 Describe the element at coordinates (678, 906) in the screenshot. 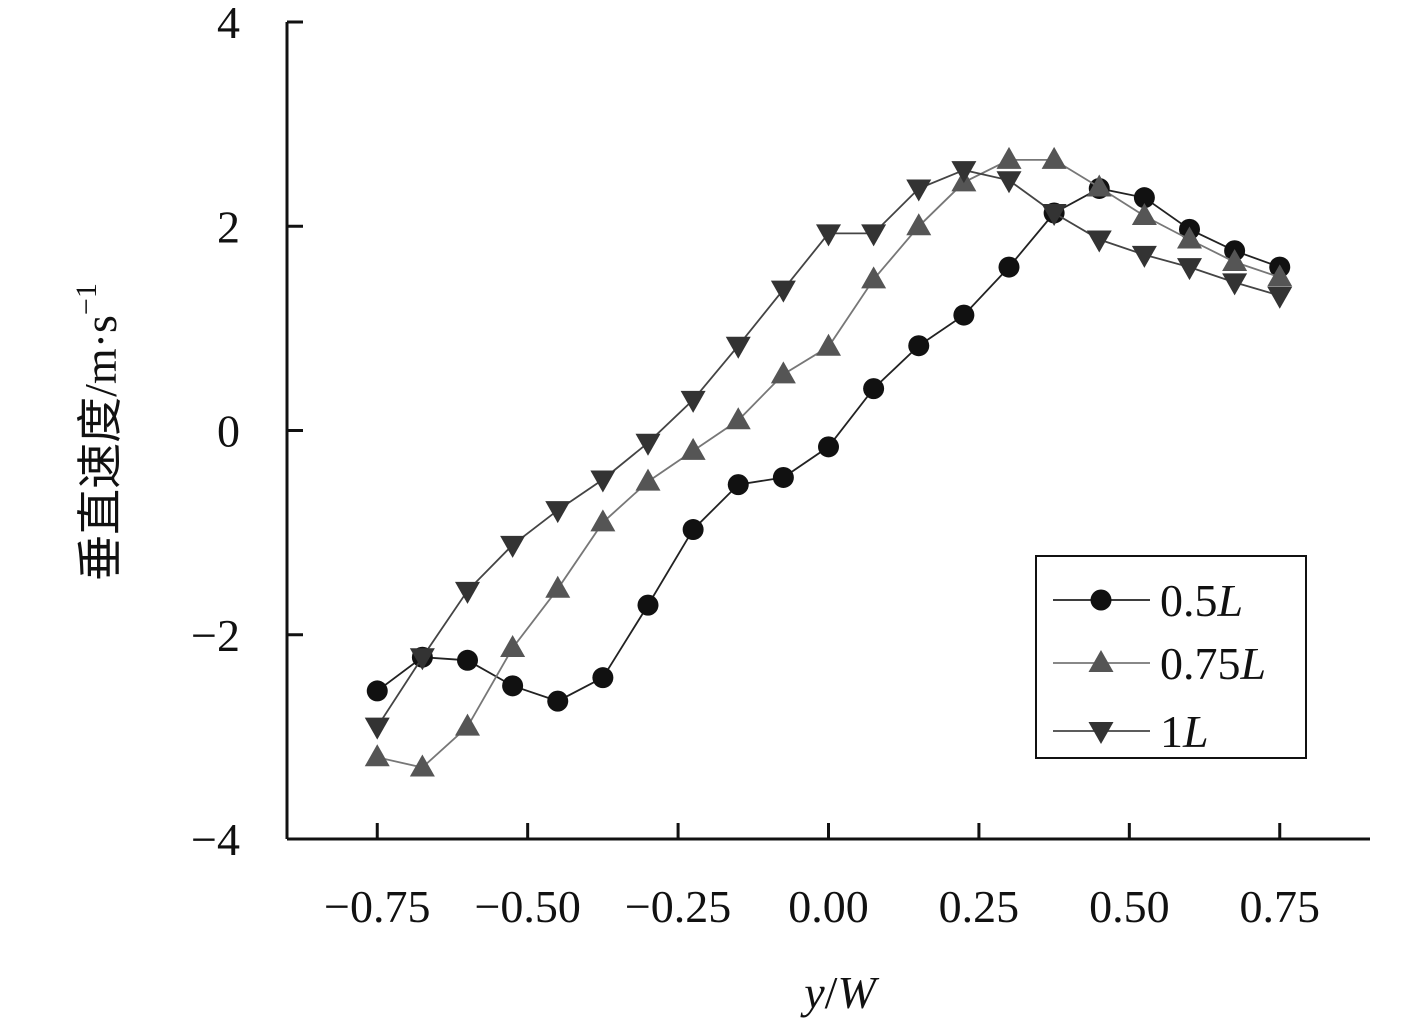

I see `x-tick-label: −0.25` at that location.